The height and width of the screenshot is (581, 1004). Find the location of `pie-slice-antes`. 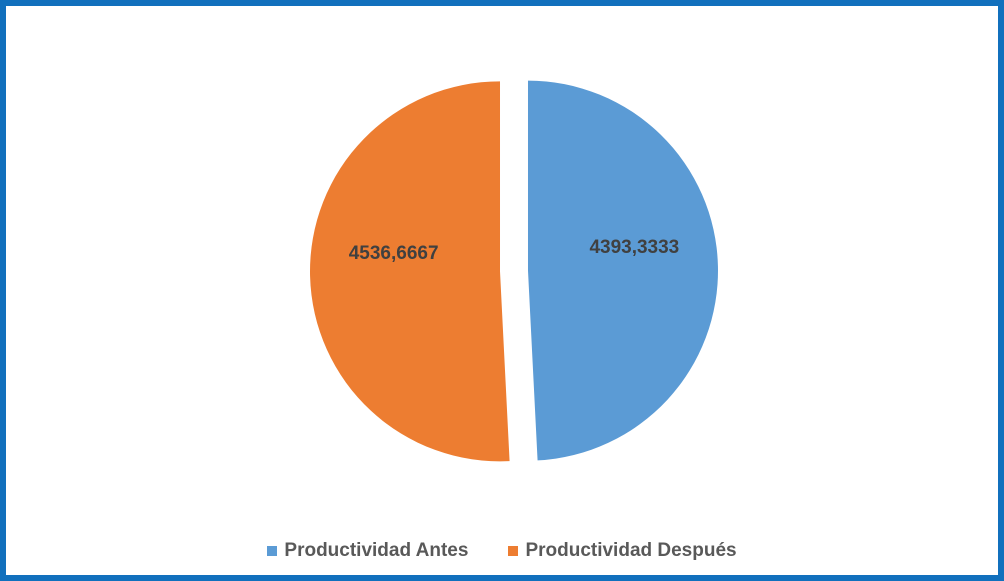

pie-slice-antes is located at coordinates (622, 270).